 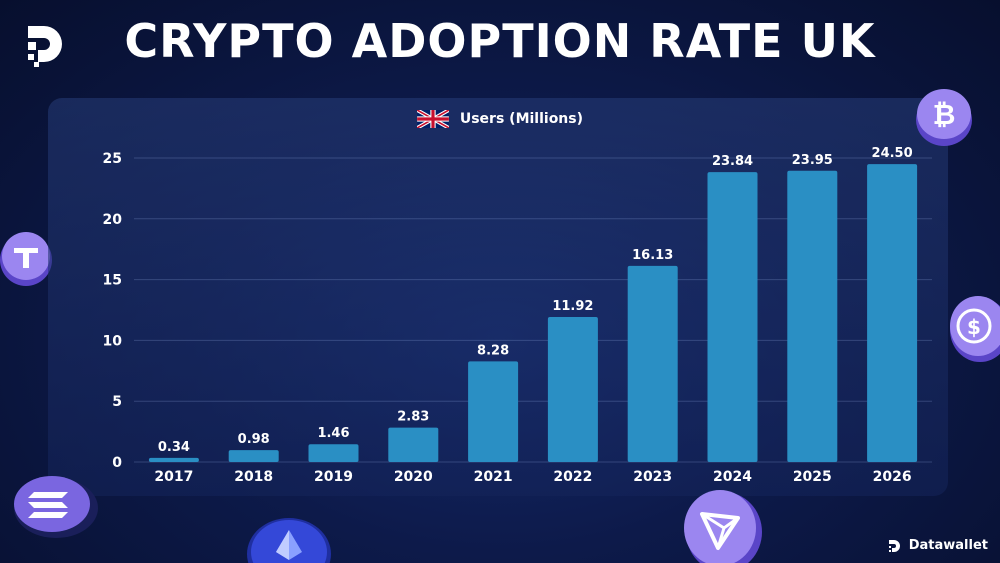 What do you see at coordinates (948, 545) in the screenshot?
I see `brand-name: Datawallet` at bounding box center [948, 545].